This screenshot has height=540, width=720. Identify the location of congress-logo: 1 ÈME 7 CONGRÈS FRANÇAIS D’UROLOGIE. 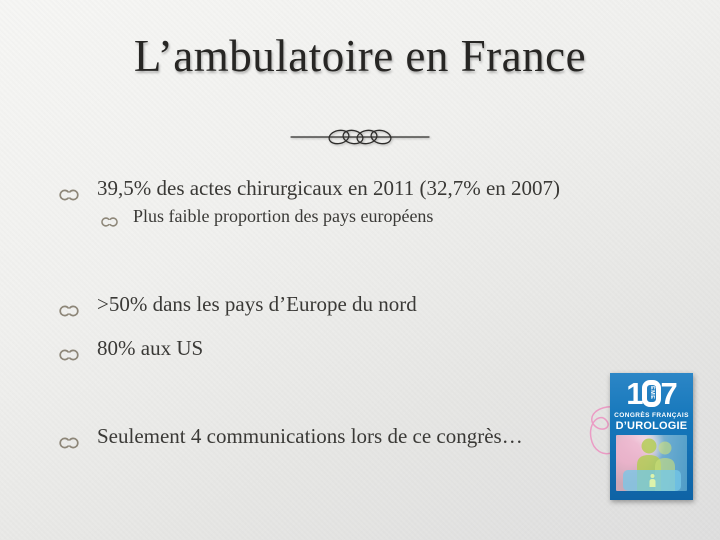
(651, 436).